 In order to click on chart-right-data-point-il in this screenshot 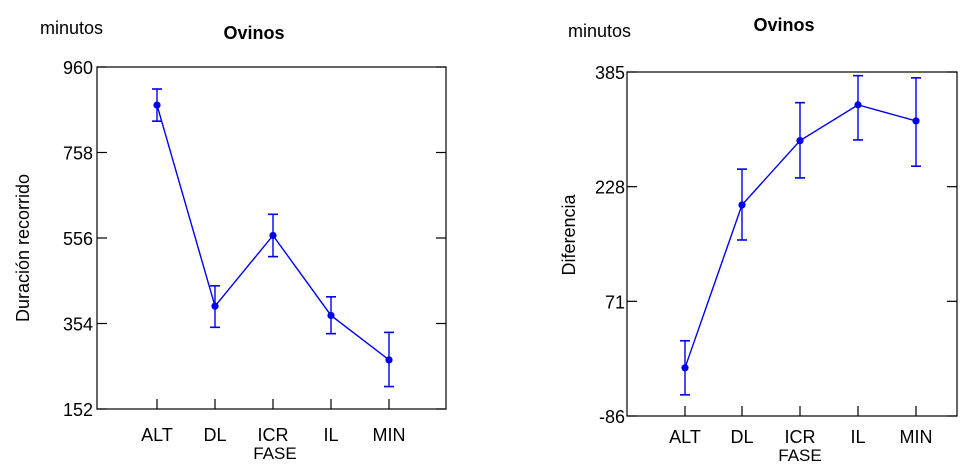, I will do `click(858, 105)`.